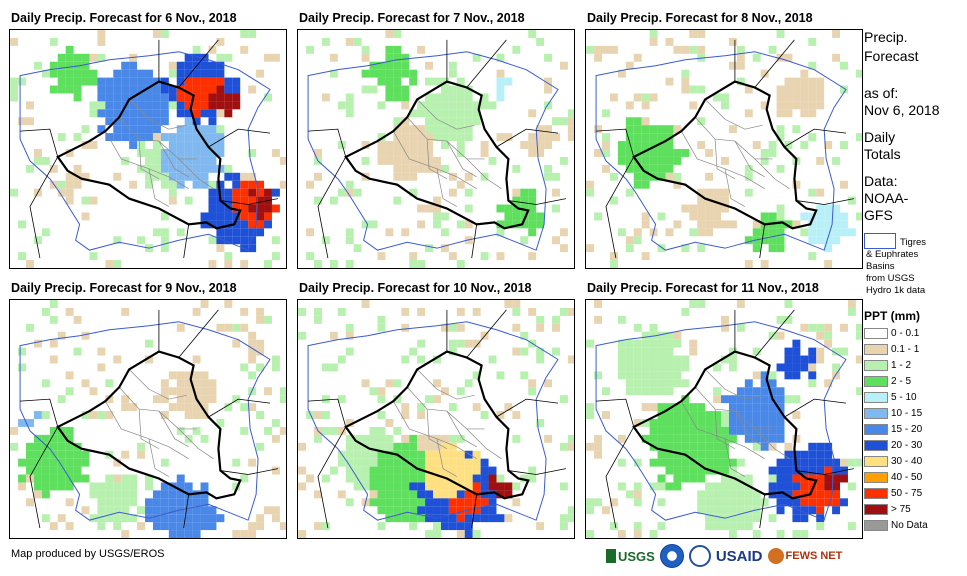 The height and width of the screenshot is (576, 967). I want to click on noaa-logo-icon, so click(671, 556).